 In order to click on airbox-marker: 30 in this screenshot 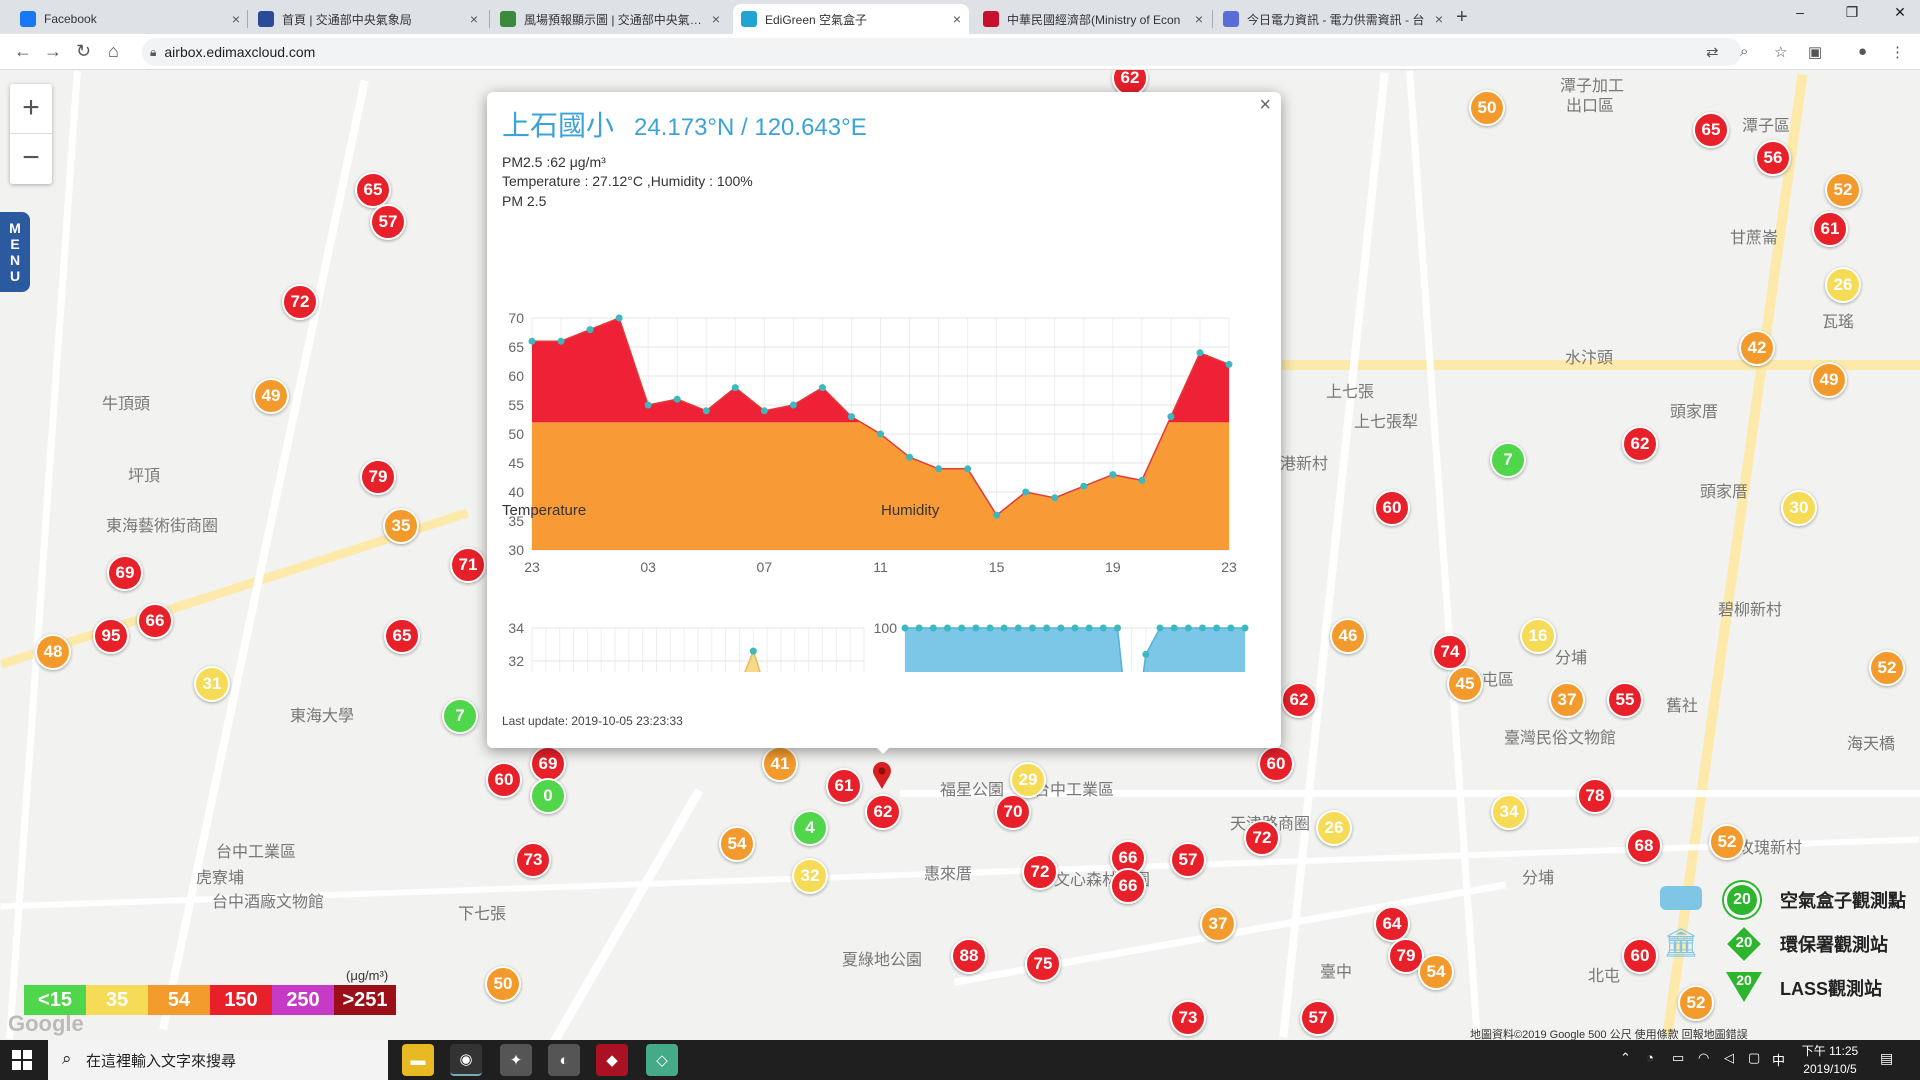, I will do `click(1799, 508)`.